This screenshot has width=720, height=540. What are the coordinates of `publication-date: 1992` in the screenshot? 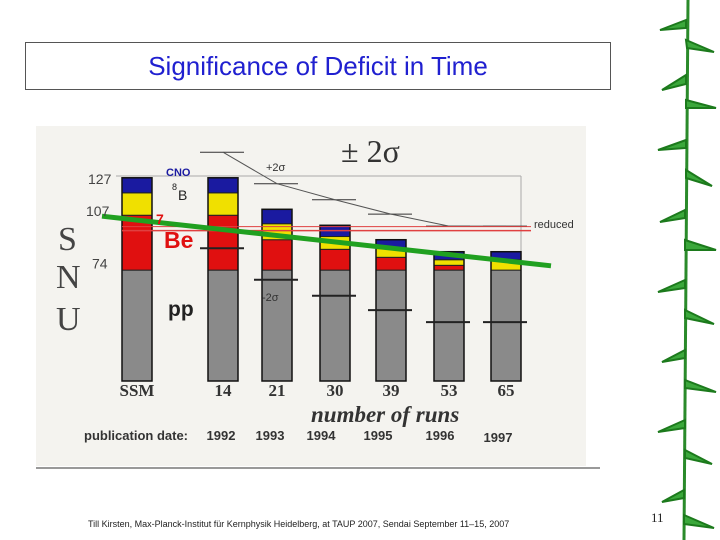 It's located at (221, 435).